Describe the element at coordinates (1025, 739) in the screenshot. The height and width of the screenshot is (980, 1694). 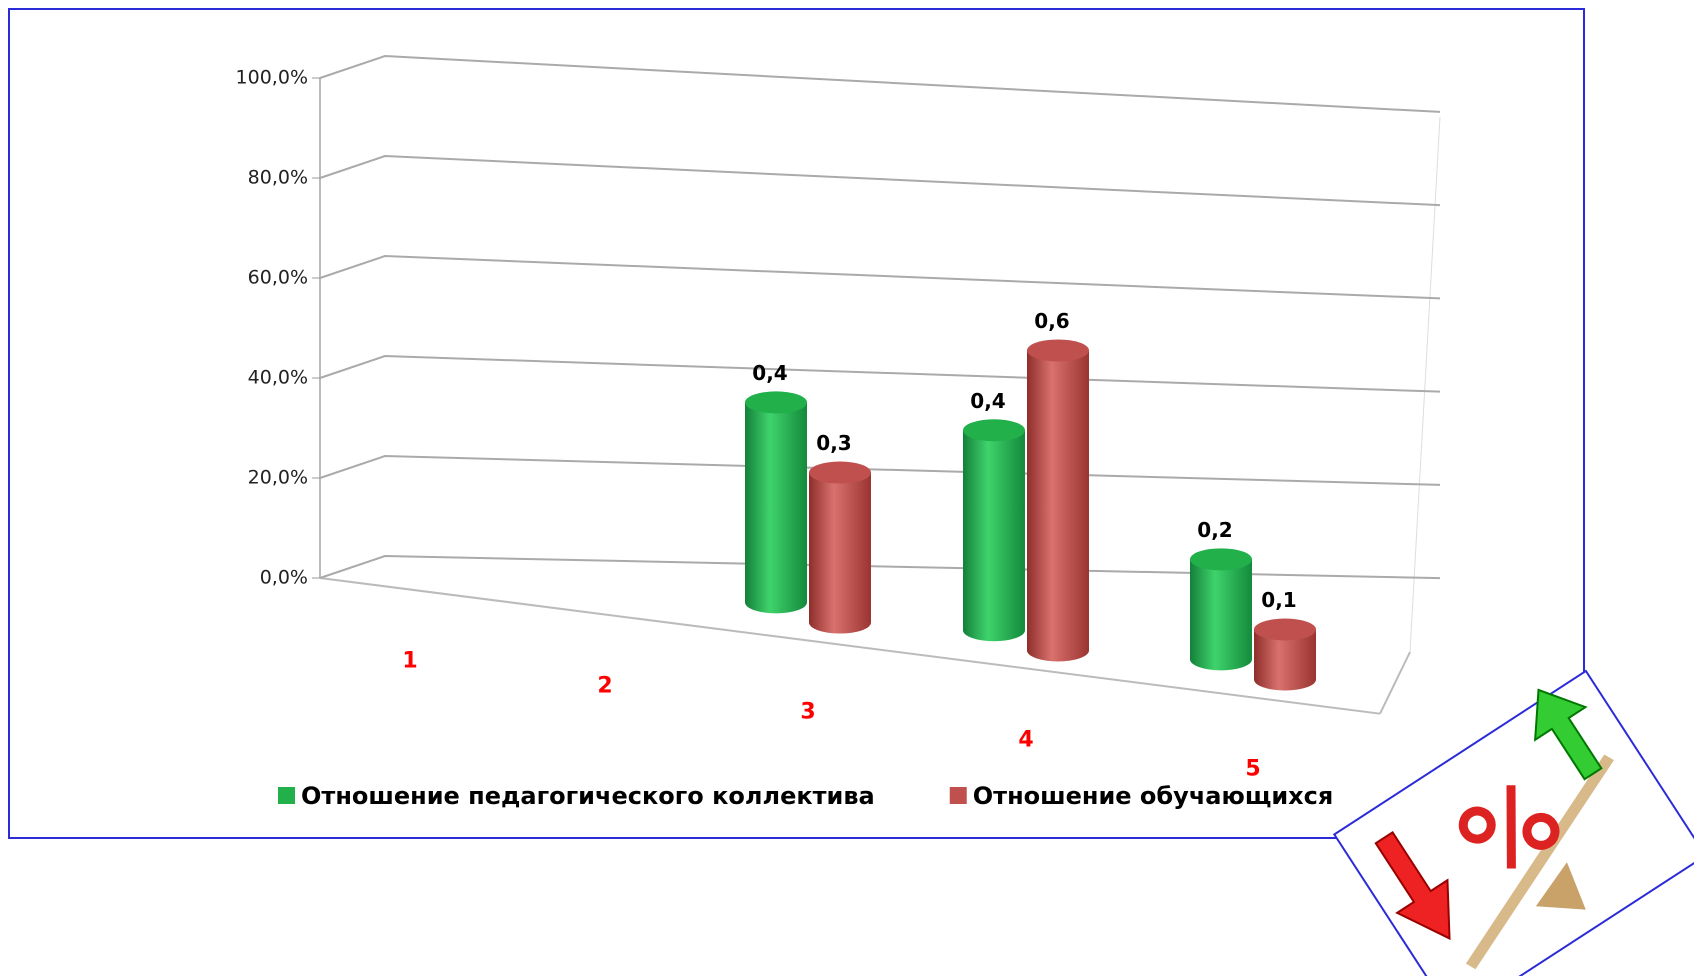
I see `x-tick-label: 4` at that location.